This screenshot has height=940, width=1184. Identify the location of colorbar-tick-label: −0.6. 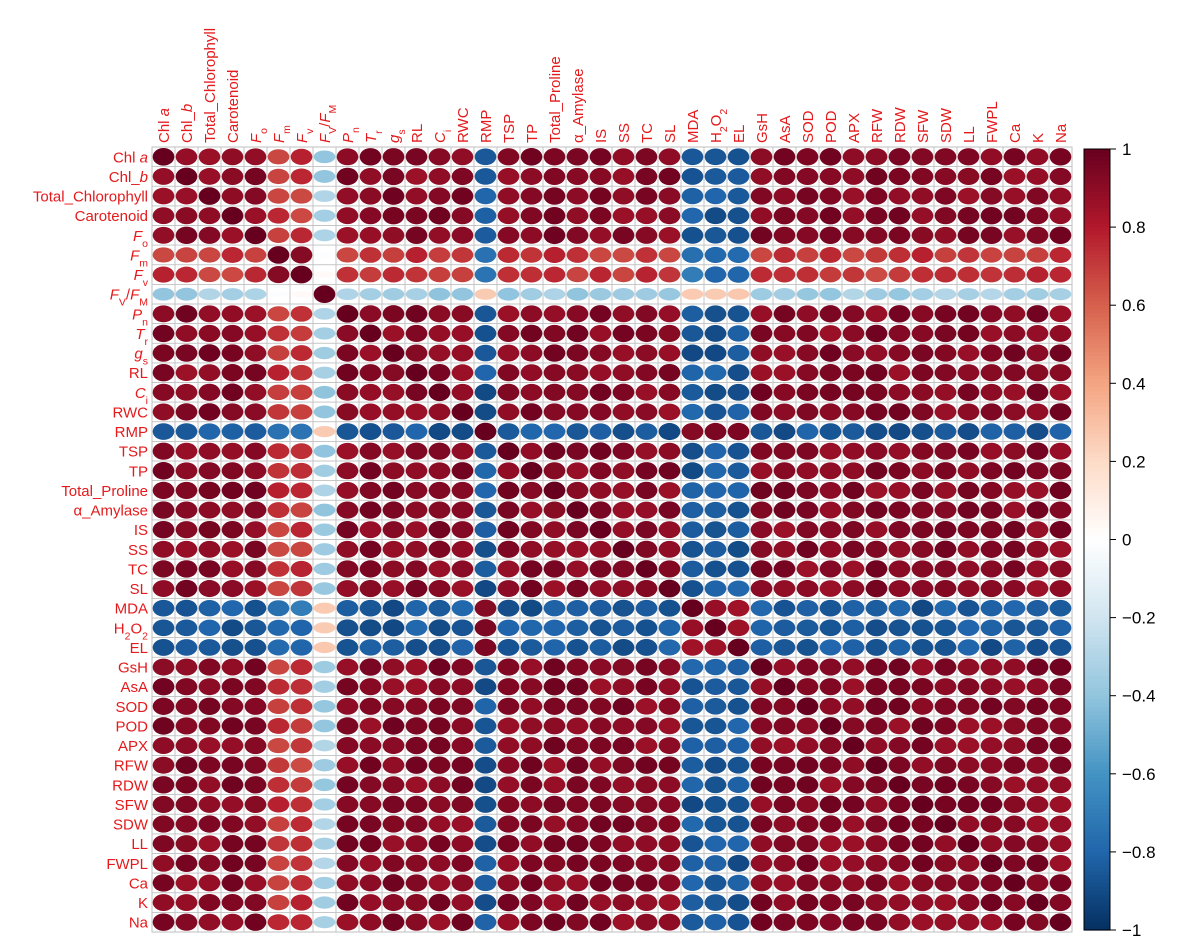
(1139, 774).